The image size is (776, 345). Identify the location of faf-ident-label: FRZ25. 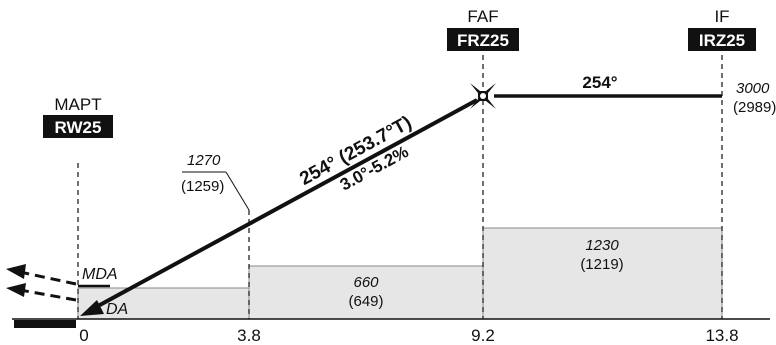
(483, 40).